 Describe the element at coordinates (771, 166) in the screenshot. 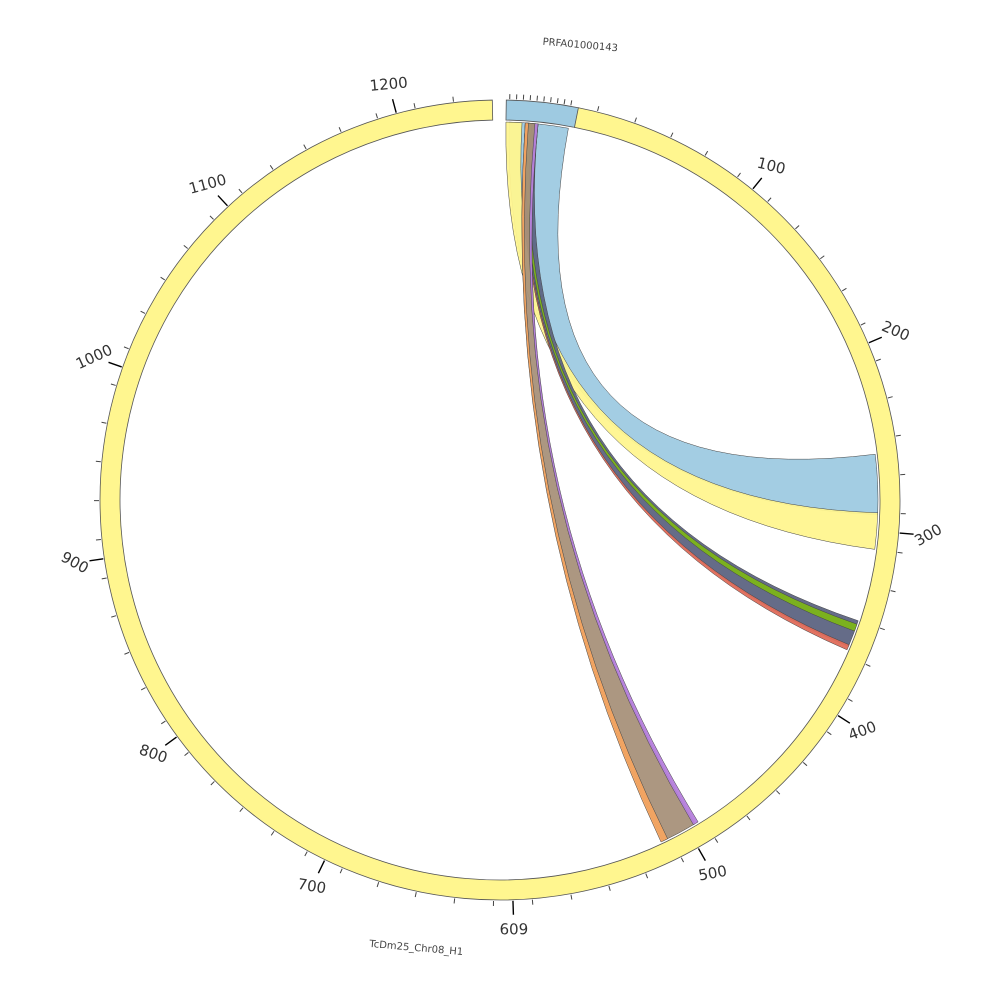

I see `tick-label: 100` at that location.